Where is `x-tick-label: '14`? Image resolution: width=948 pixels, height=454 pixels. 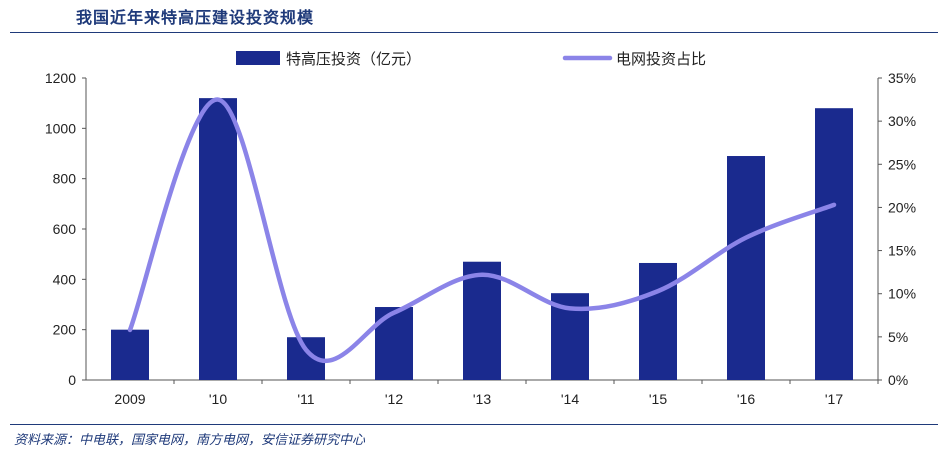
x-tick-label: '14 is located at coordinates (570, 399).